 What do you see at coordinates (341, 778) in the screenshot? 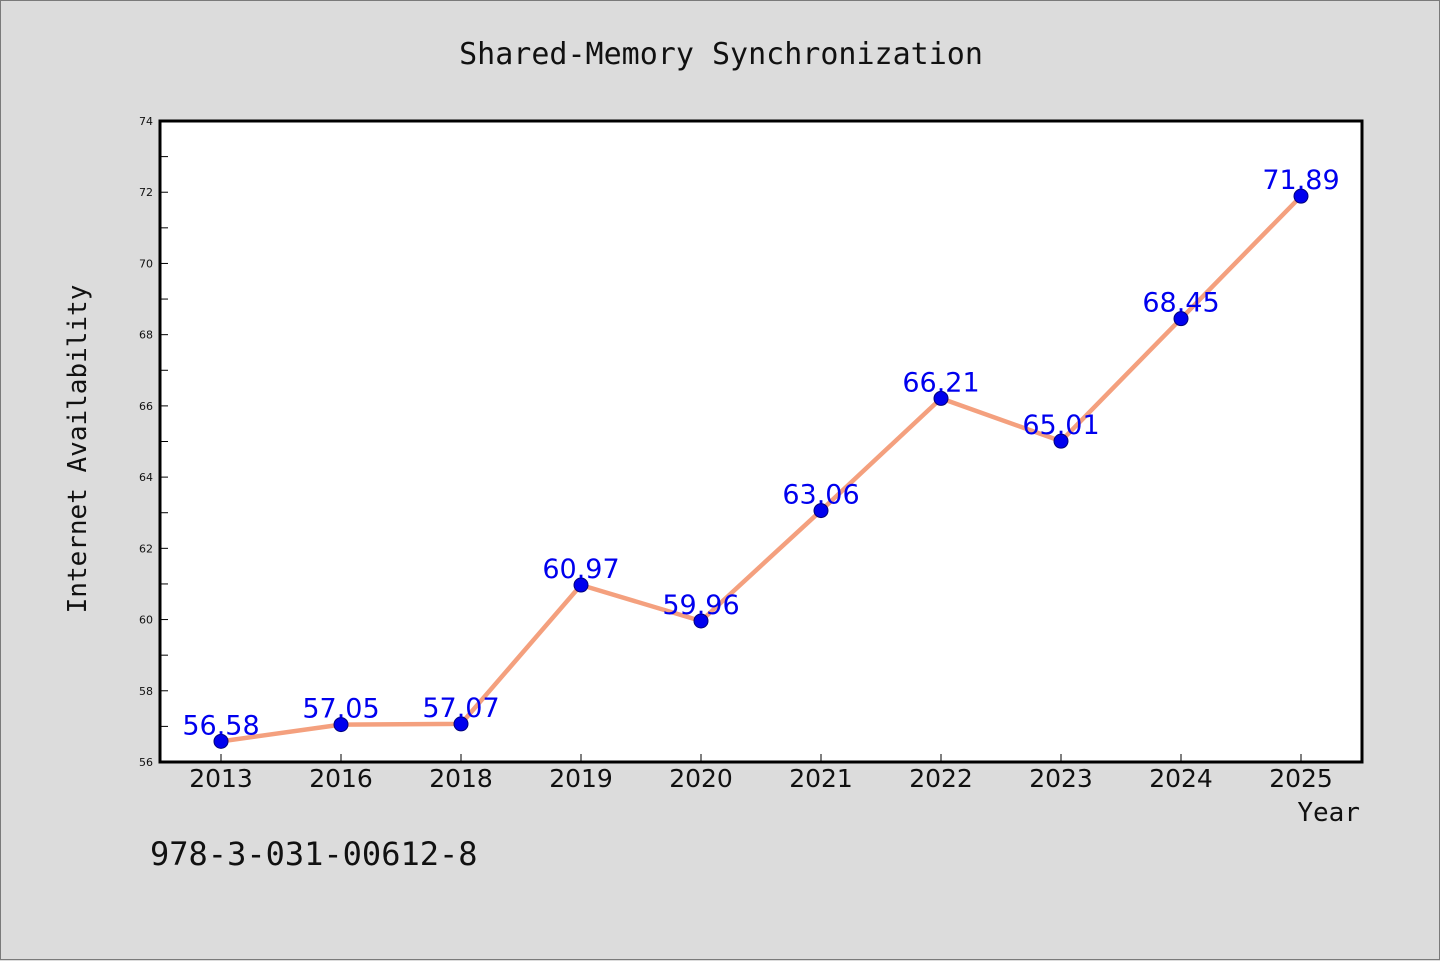
I see `x-tick-label: 2016` at bounding box center [341, 778].